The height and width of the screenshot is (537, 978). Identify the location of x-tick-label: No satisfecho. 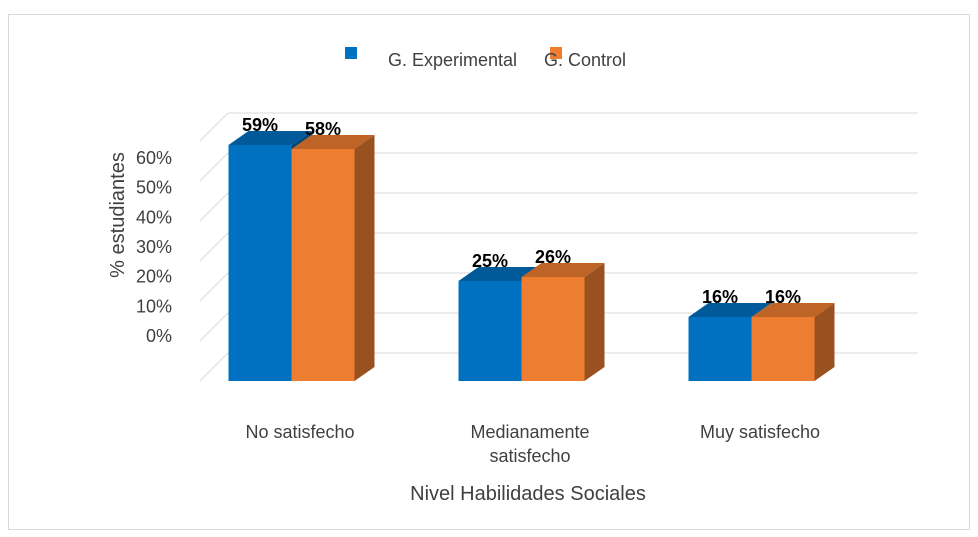
(300, 432).